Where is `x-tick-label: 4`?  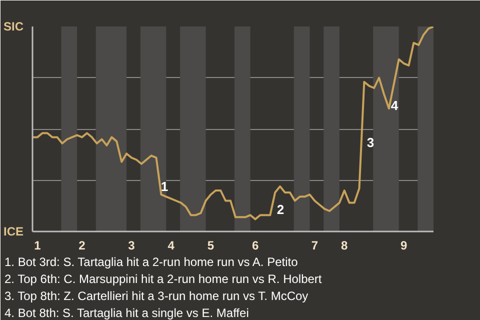
x-tick-label: 4 is located at coordinates (171, 245).